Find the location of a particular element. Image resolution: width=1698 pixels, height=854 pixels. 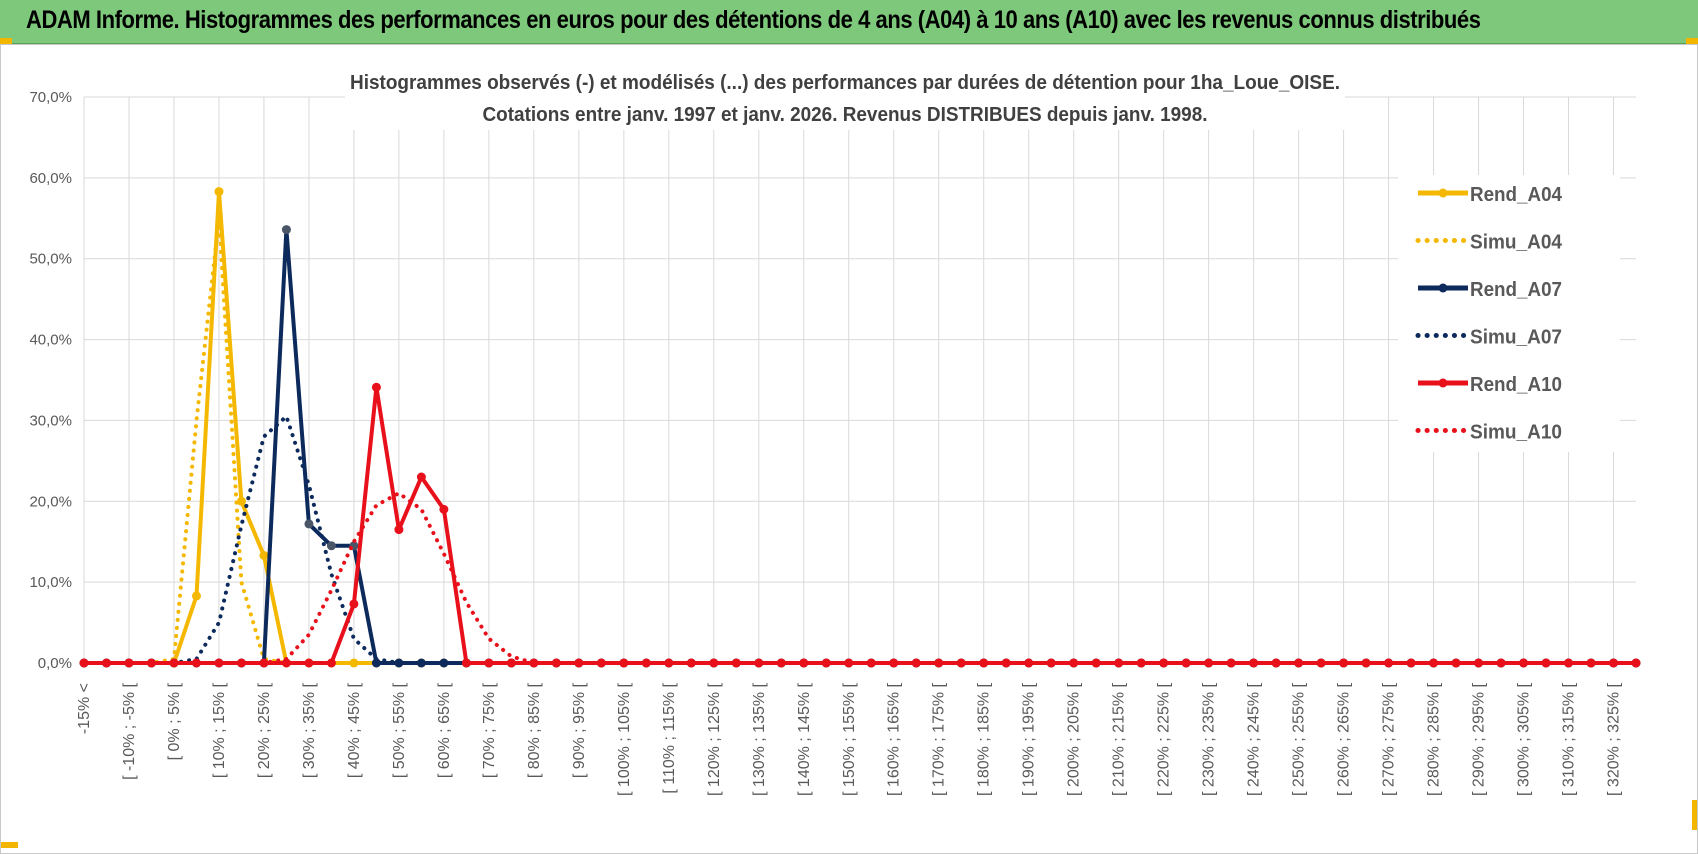

x-tick-label: [ 260% ; 265% [ is located at coordinates (1344, 739).